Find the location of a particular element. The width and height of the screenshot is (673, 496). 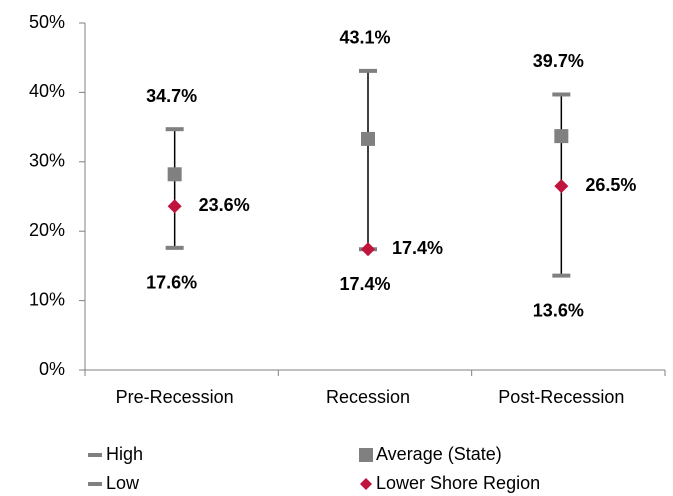

x-tick-label: Recession is located at coordinates (368, 397).